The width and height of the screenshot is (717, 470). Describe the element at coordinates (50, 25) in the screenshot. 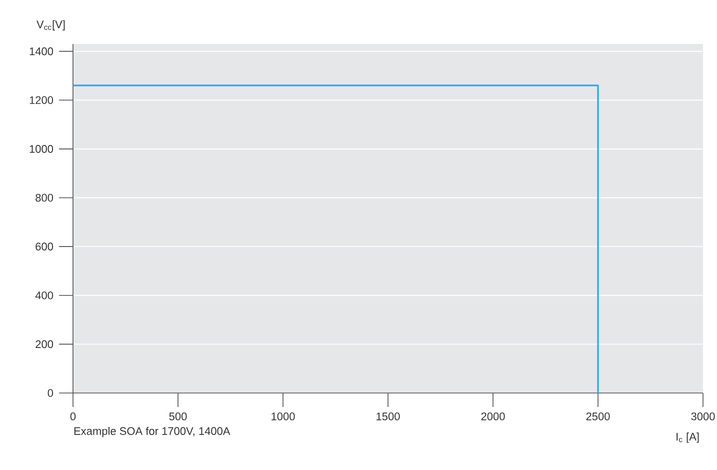

I see `y-axis-title: V$_{cc}$[V]` at that location.